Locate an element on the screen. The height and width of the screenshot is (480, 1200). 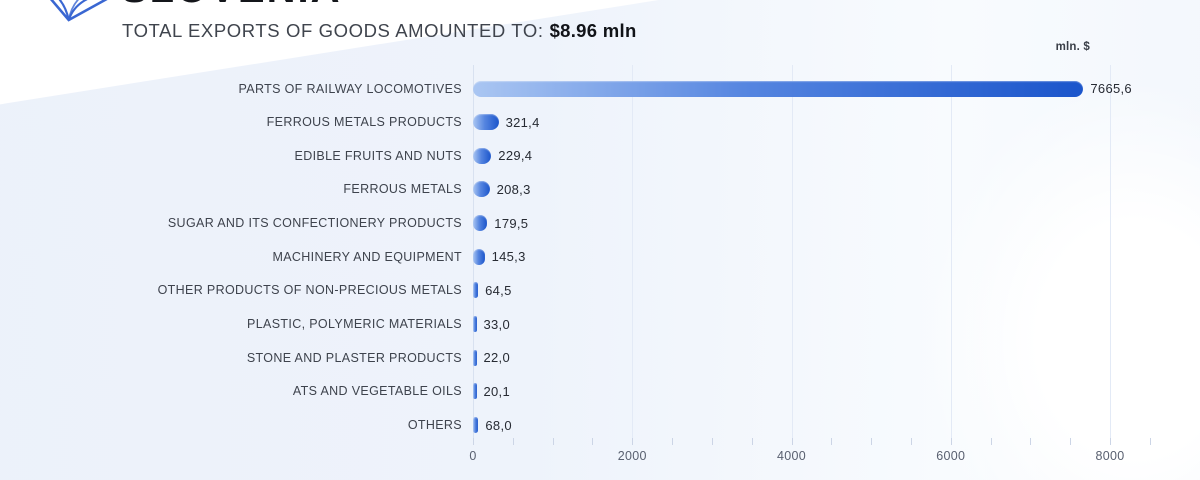
value-label: 68,0 is located at coordinates (498, 425).